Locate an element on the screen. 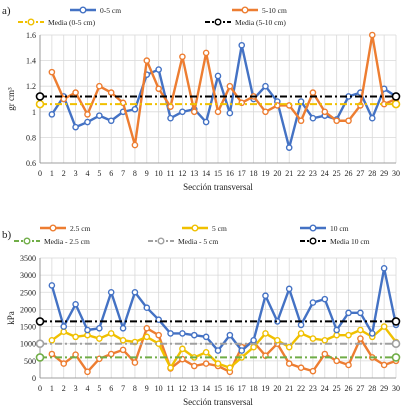 This screenshot has height=417, width=403. panel-b-legend-10-cm-text: 10 cm is located at coordinates (339, 228).